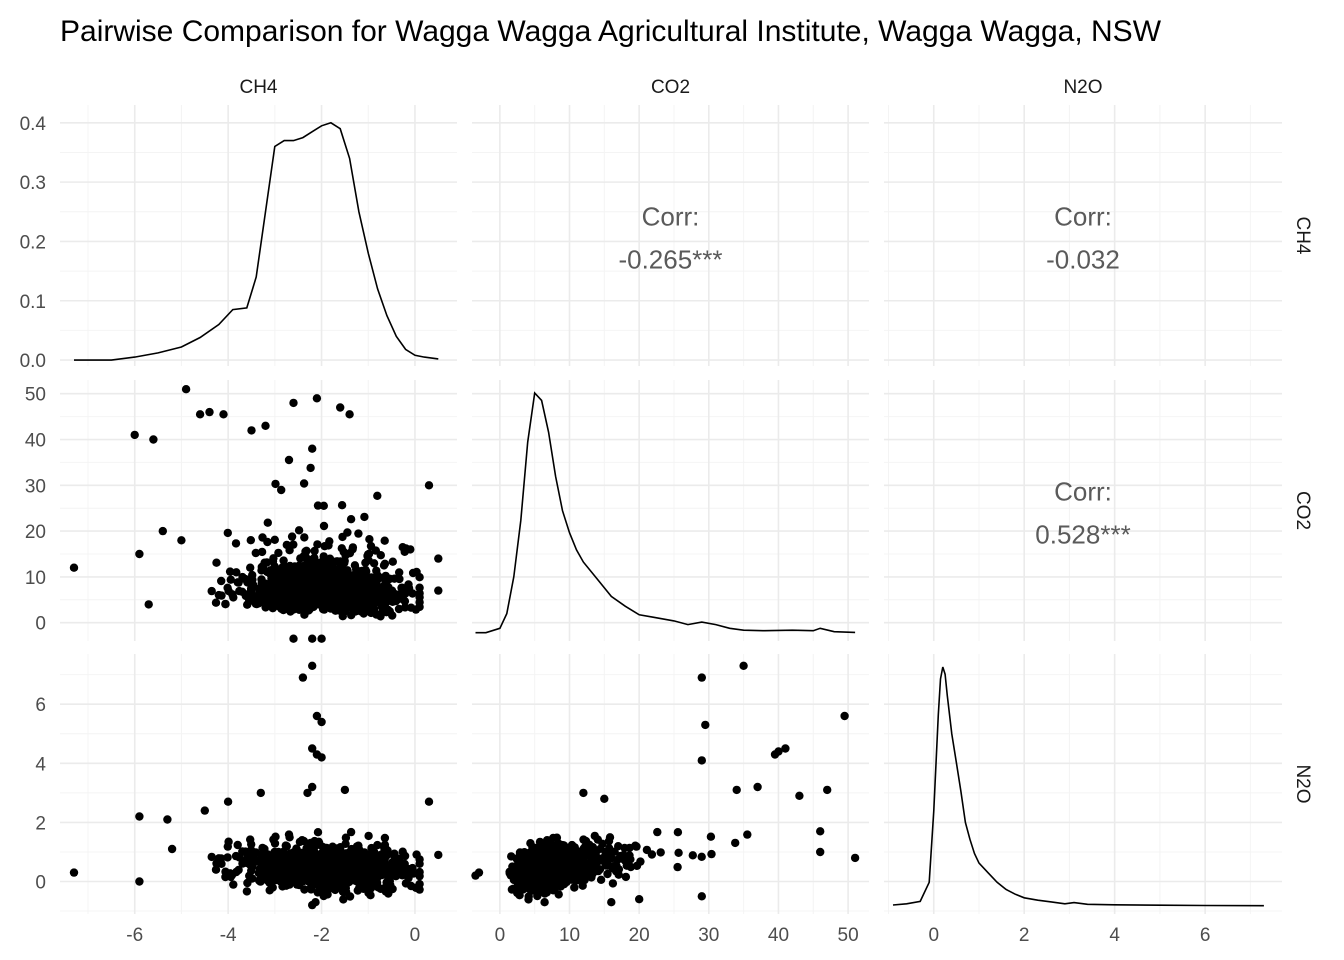 The image size is (1344, 960). Describe the element at coordinates (33, 302) in the screenshot. I see `y-tick-label-density: 0.1` at that location.